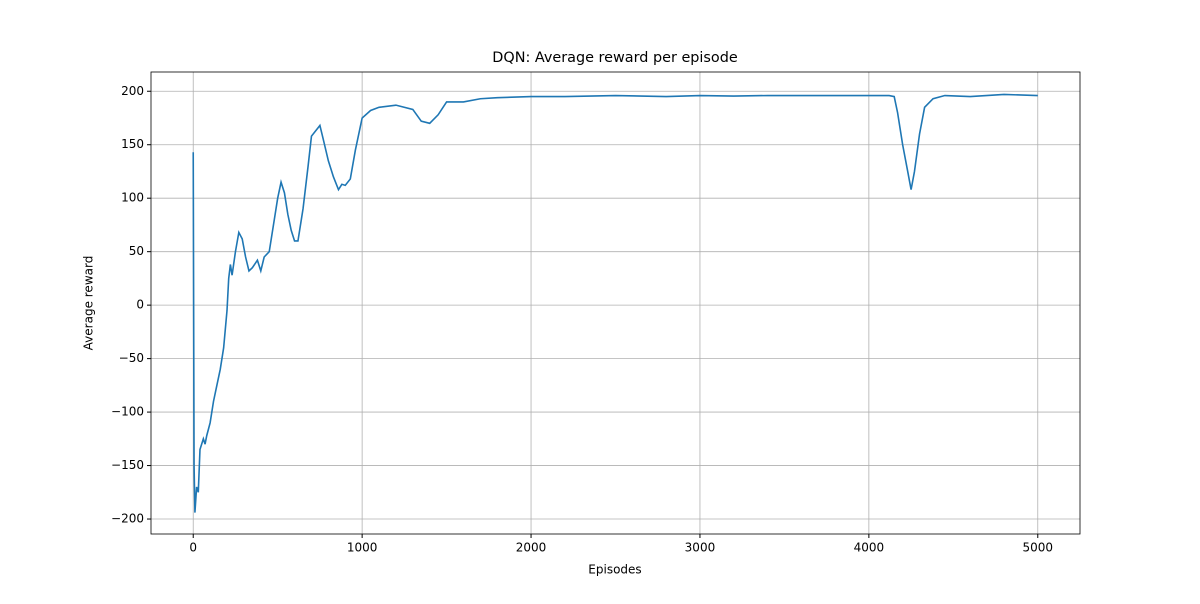 The image size is (1200, 604). I want to click on x-tick-label: 0, so click(193, 548).